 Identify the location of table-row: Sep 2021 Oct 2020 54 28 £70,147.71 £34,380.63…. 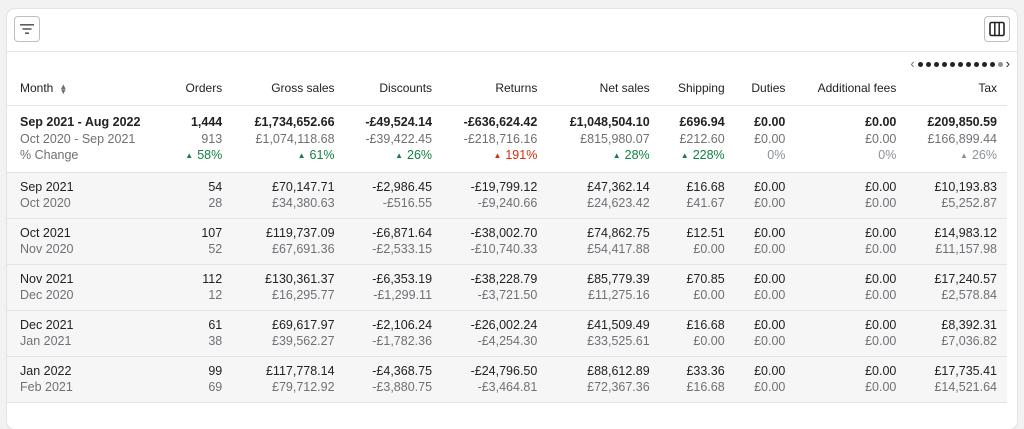
(507, 195).